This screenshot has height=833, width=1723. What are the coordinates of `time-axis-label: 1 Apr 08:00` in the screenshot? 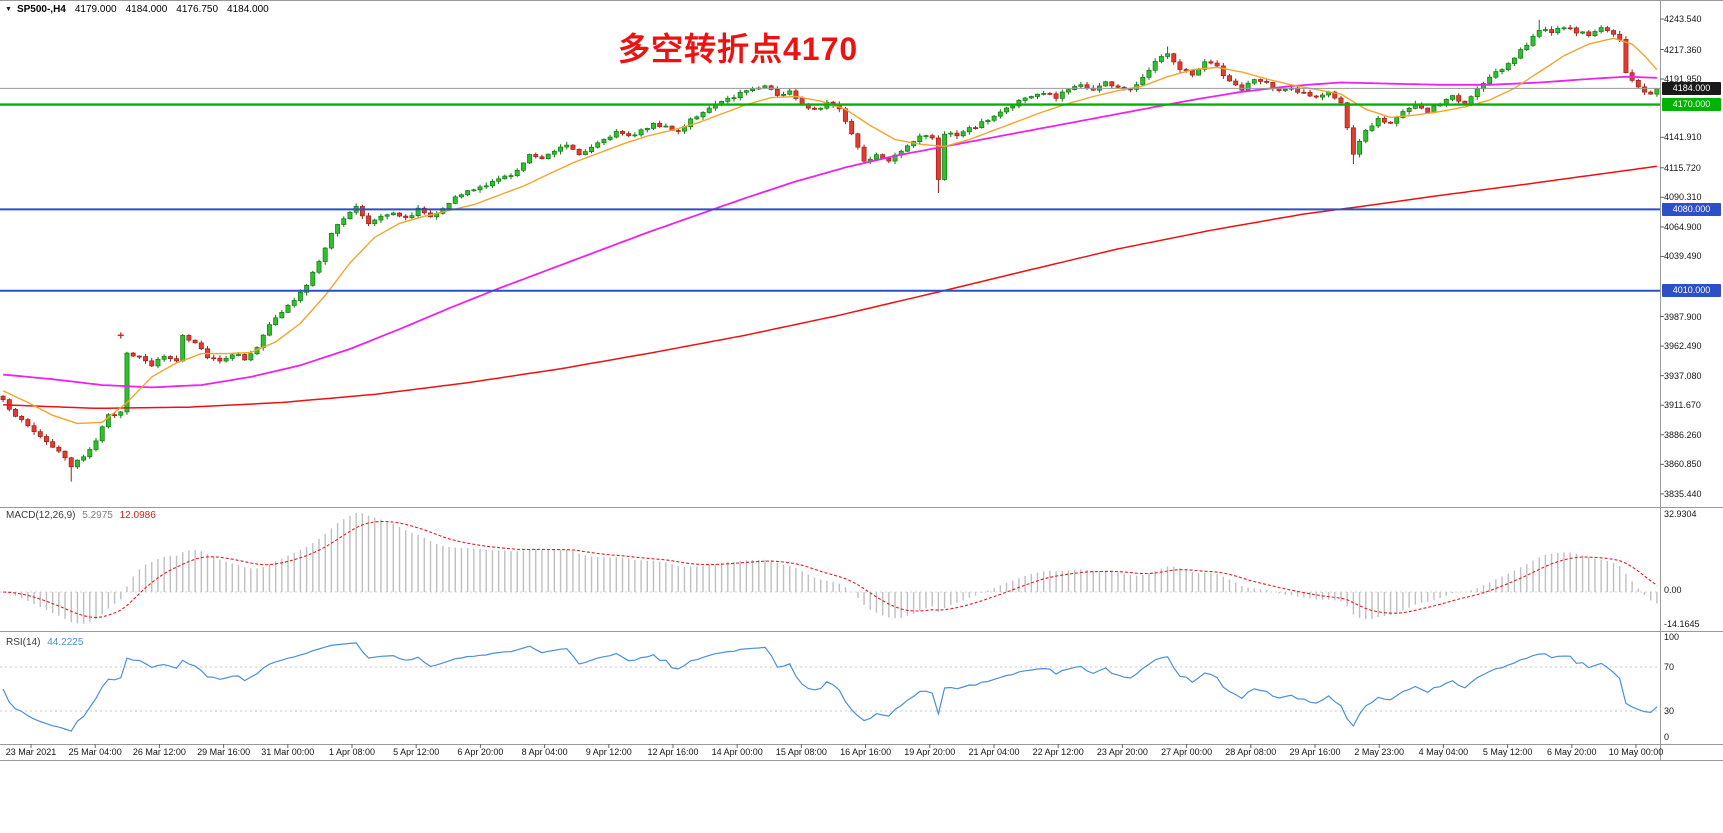 It's located at (352, 752).